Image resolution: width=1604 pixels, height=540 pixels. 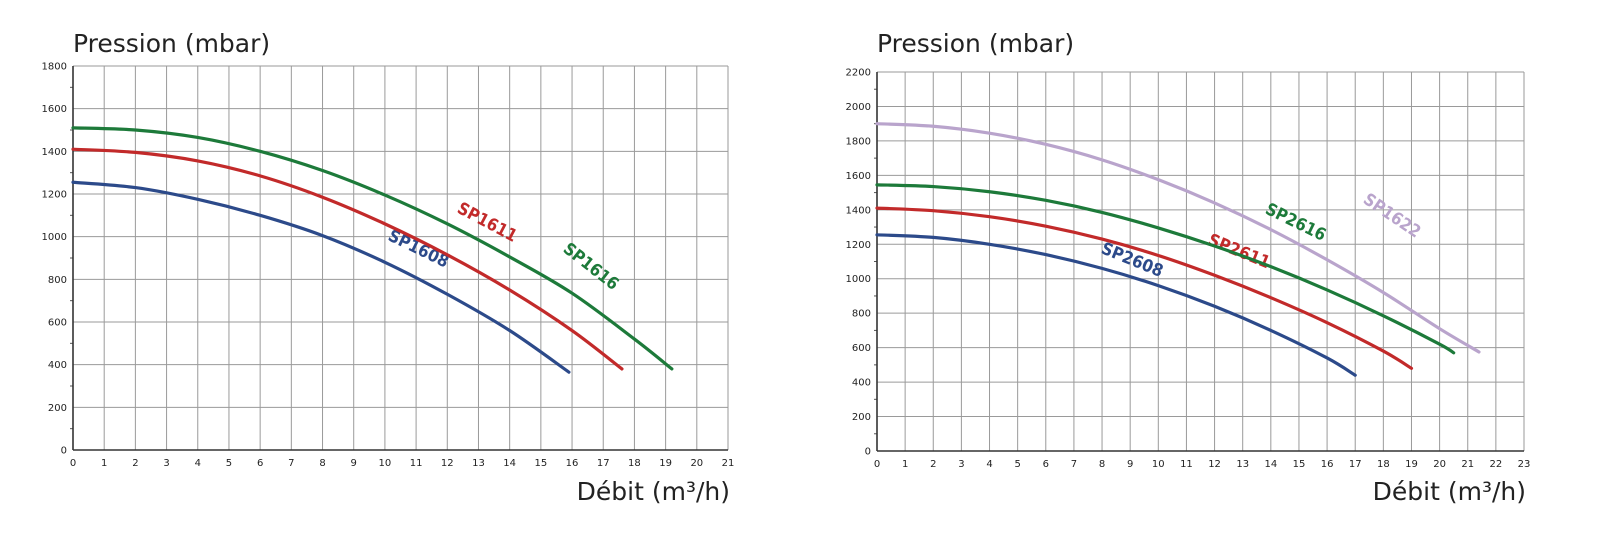 I want to click on x-tick-label: 23, so click(x=1524, y=464).